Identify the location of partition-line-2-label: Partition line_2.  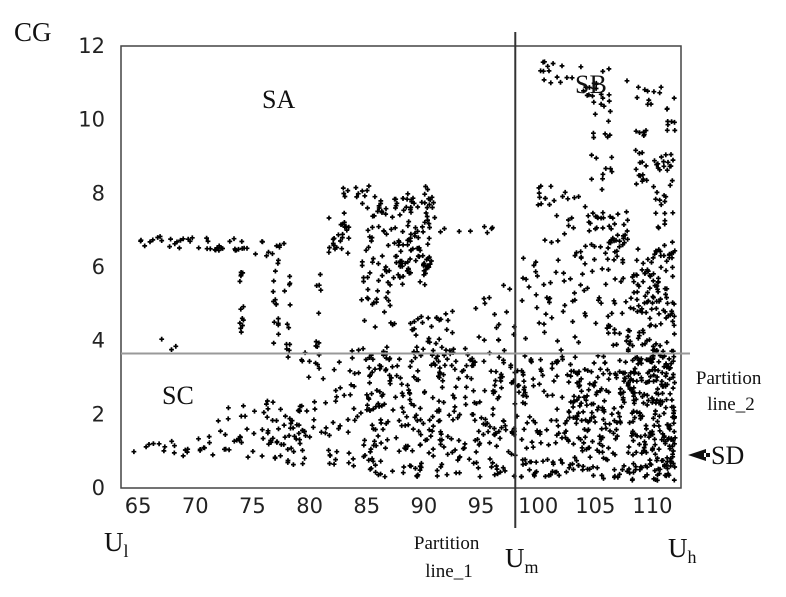
(731, 391).